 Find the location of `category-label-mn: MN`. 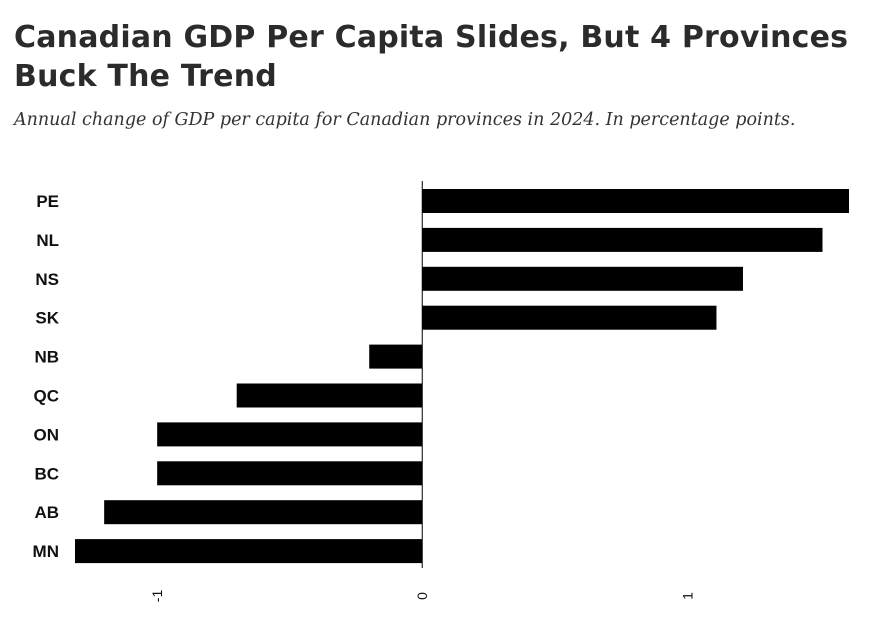

category-label-mn: MN is located at coordinates (46, 551).